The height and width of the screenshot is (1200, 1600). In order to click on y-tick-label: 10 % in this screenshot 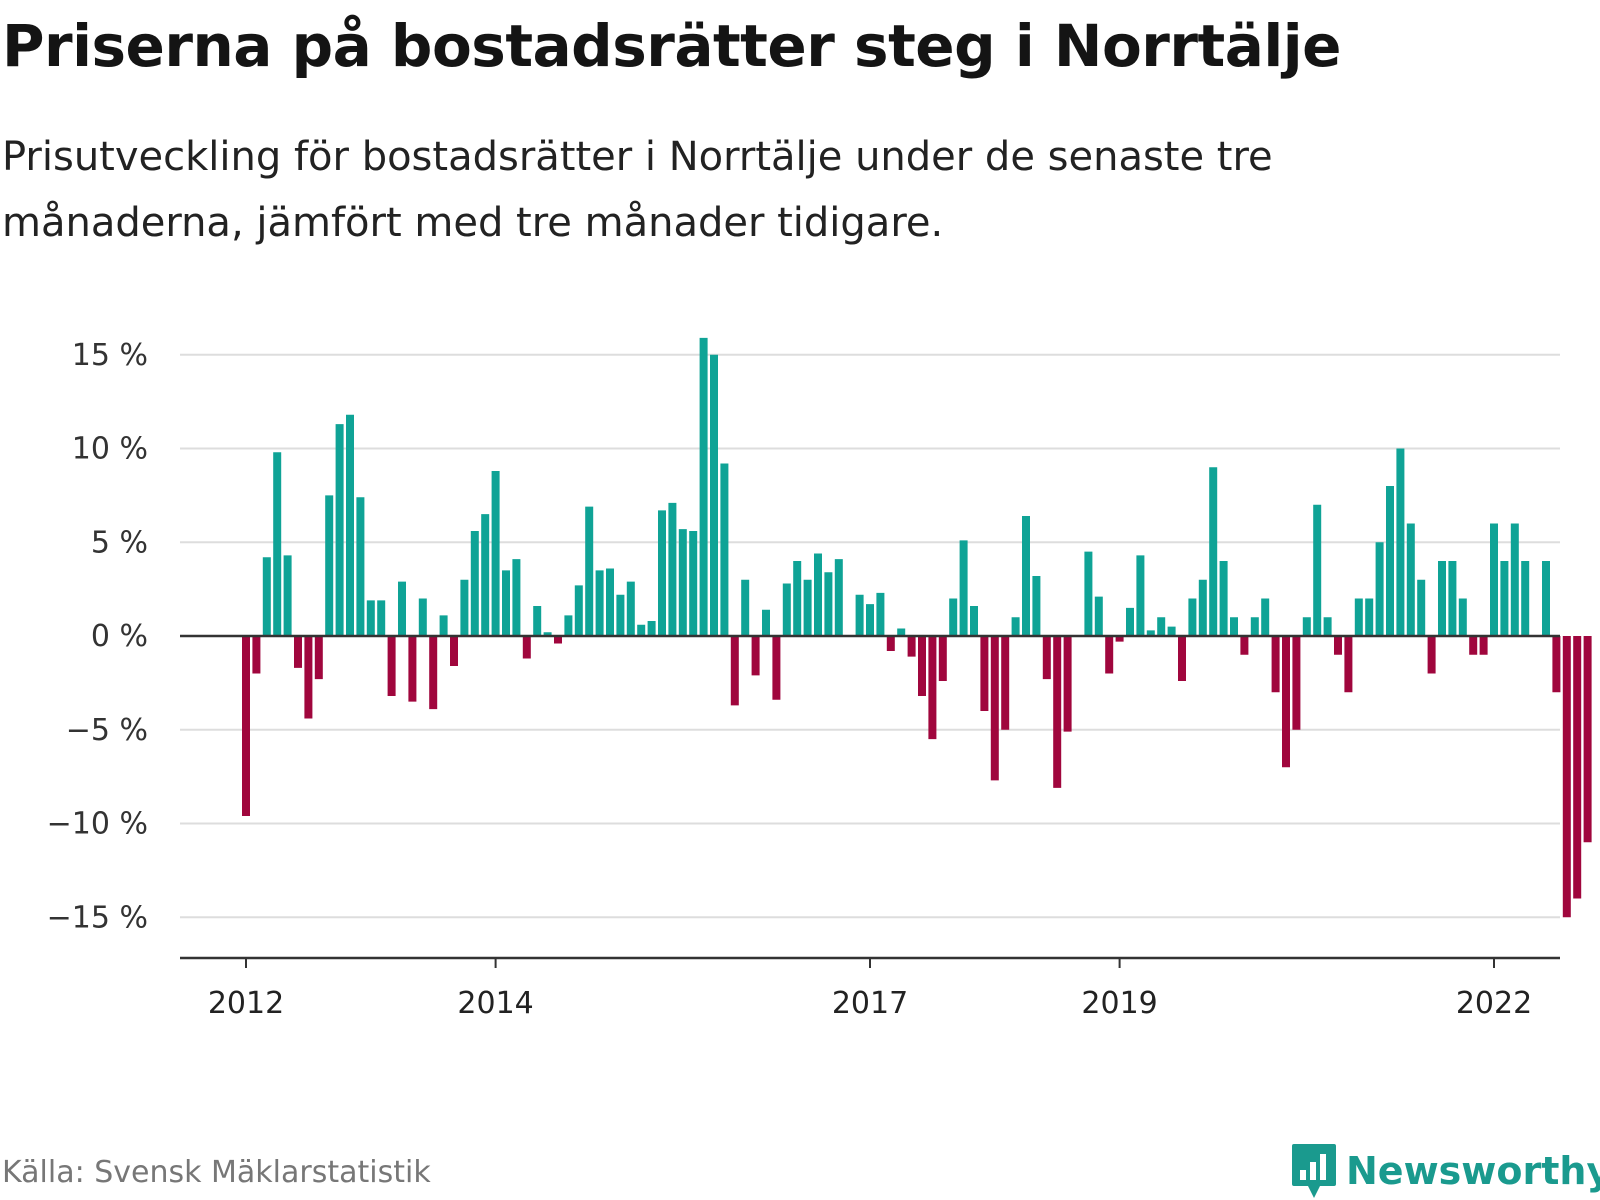, I will do `click(110, 449)`.